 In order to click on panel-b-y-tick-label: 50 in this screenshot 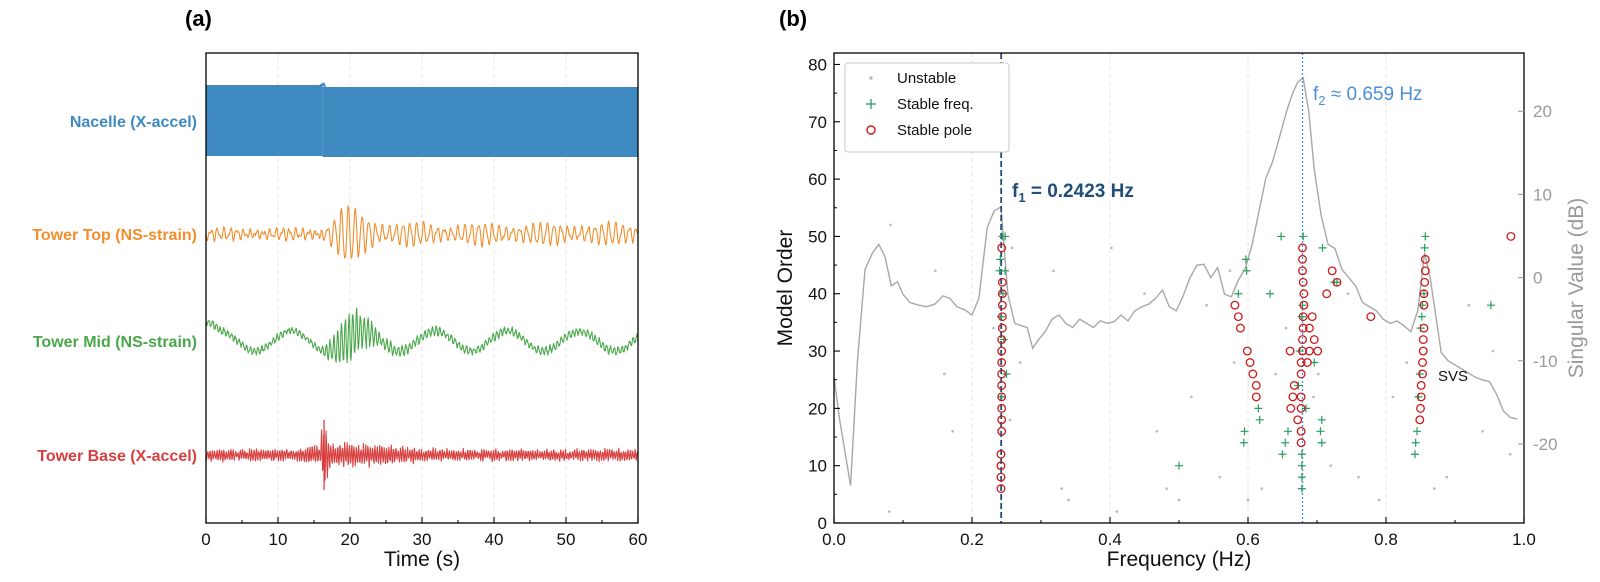, I will do `click(817, 236)`.